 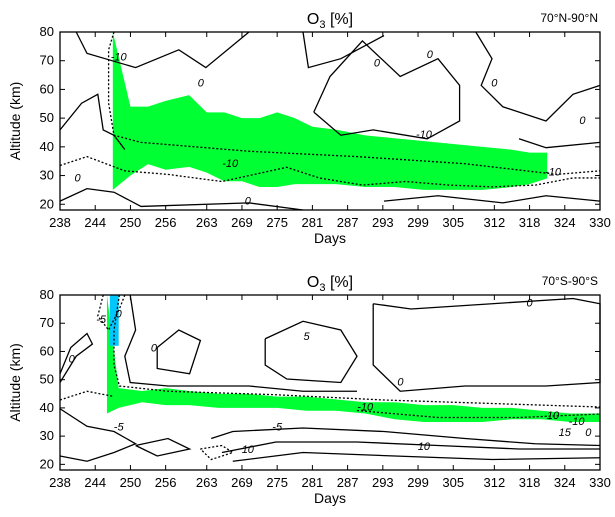 What do you see at coordinates (570, 281) in the screenshot?
I see `region-label: 70°S-90°S` at bounding box center [570, 281].